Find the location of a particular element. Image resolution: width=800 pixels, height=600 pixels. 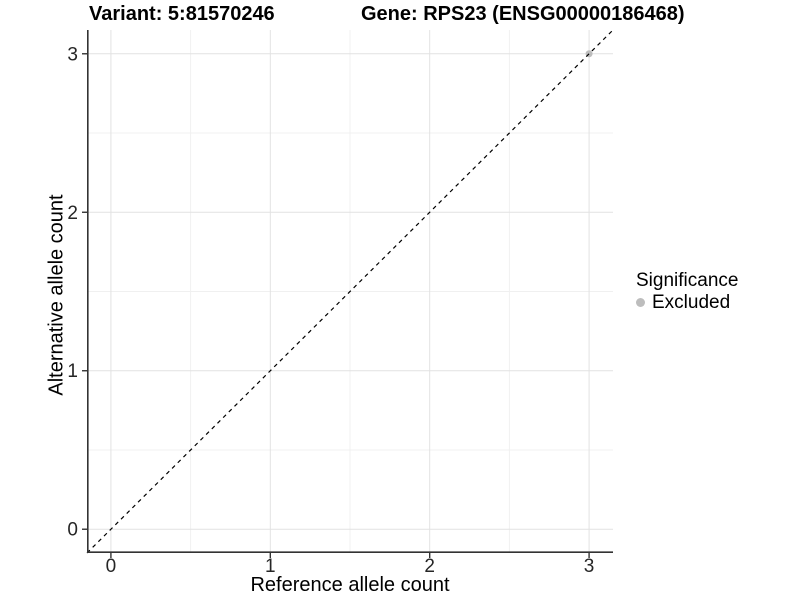

x-tick-label: 2 is located at coordinates (429, 566).